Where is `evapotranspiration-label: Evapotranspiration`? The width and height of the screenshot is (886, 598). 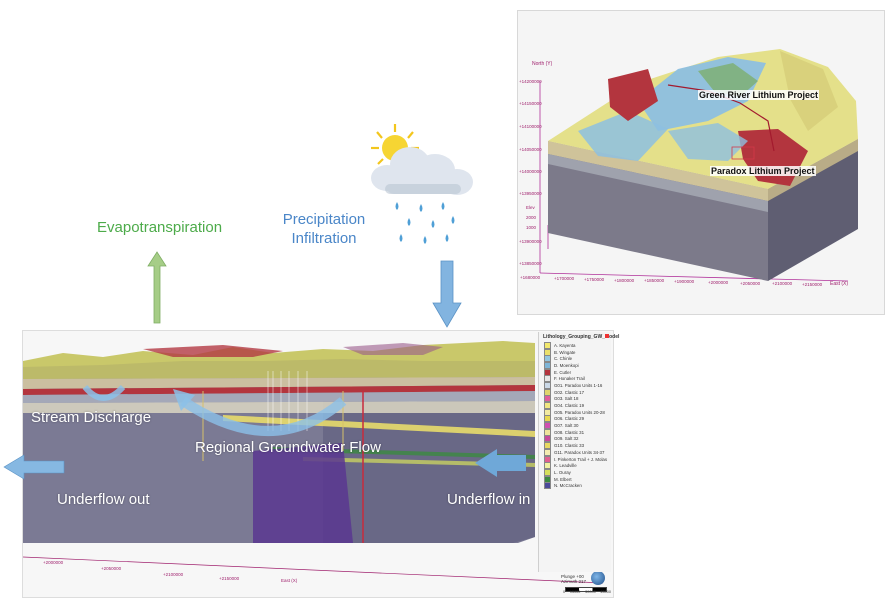 evapotranspiration-label: Evapotranspiration is located at coordinates (160, 227).